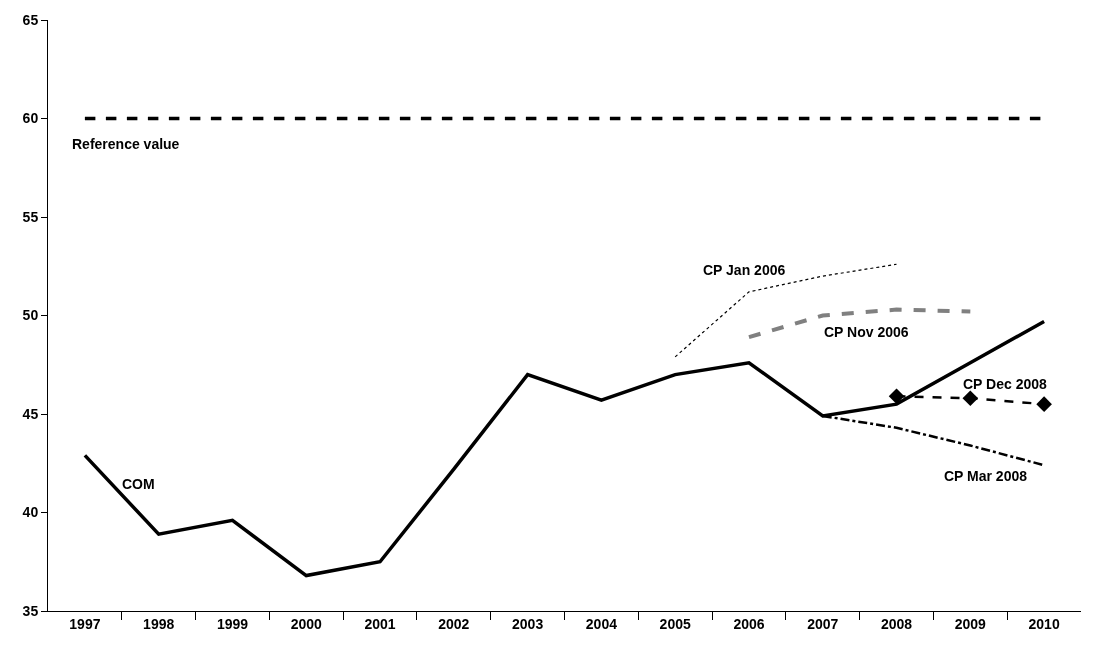  What do you see at coordinates (866, 332) in the screenshot?
I see `series-label: CP Nov 2006` at bounding box center [866, 332].